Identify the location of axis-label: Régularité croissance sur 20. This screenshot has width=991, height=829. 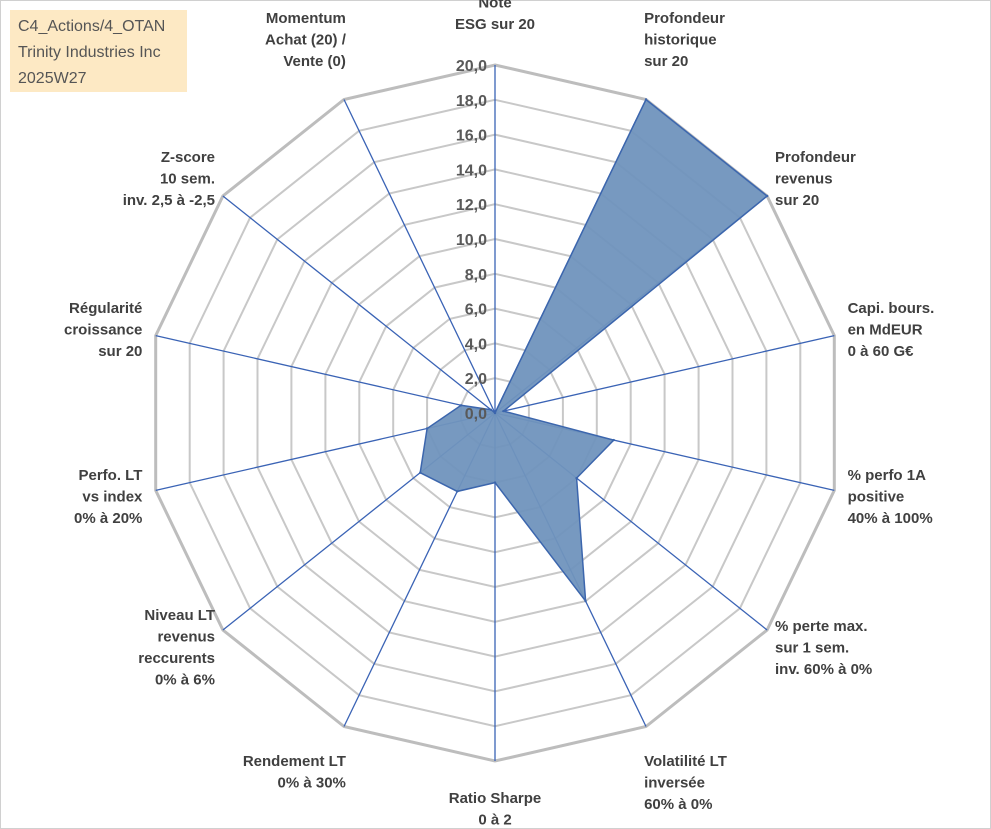
(103, 330).